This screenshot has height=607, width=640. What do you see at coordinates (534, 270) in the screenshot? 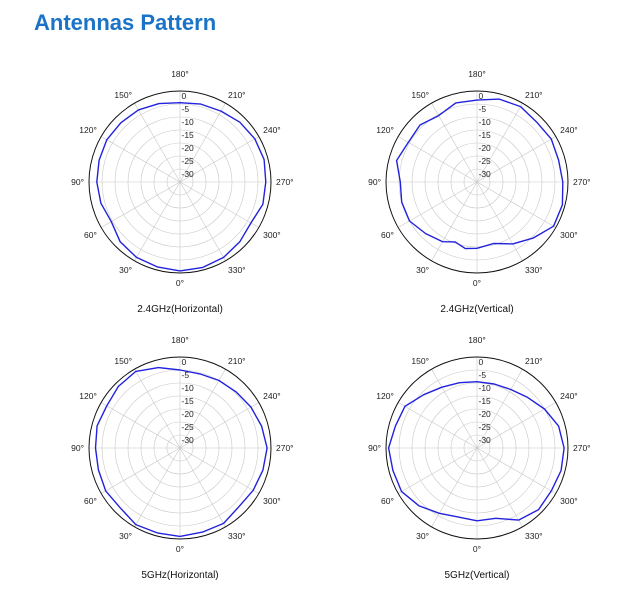
I see `angle-tick-label: 330°` at bounding box center [534, 270].